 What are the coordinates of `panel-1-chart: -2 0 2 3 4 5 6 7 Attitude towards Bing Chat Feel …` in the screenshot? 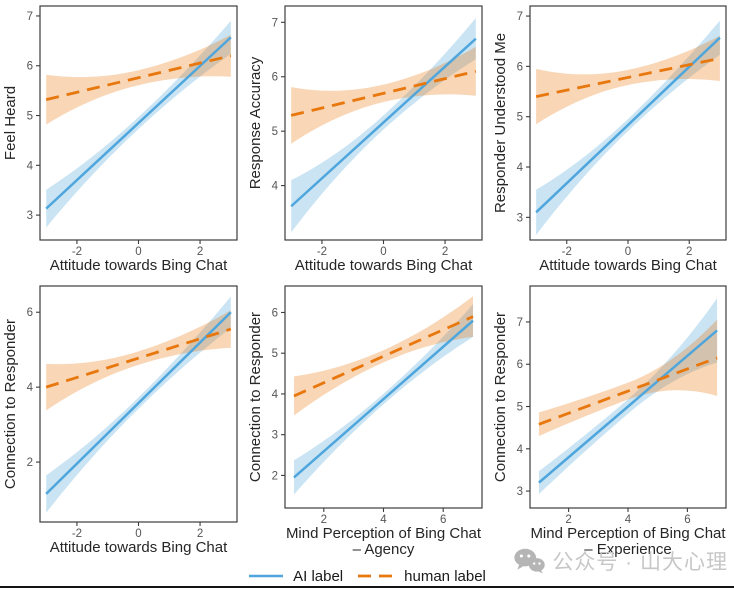 It's located at (120, 139).